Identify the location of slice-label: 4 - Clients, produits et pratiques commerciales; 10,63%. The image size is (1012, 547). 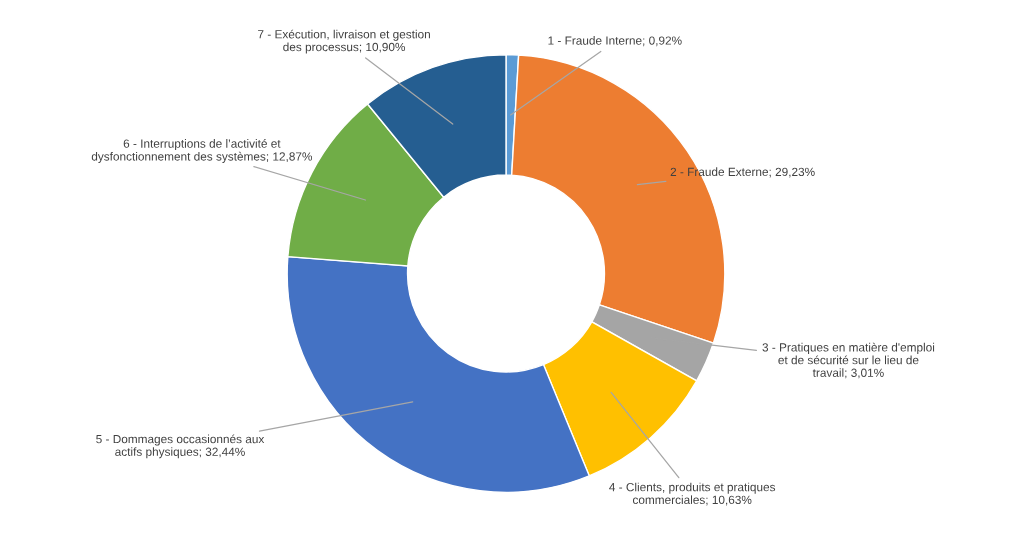
(692, 494).